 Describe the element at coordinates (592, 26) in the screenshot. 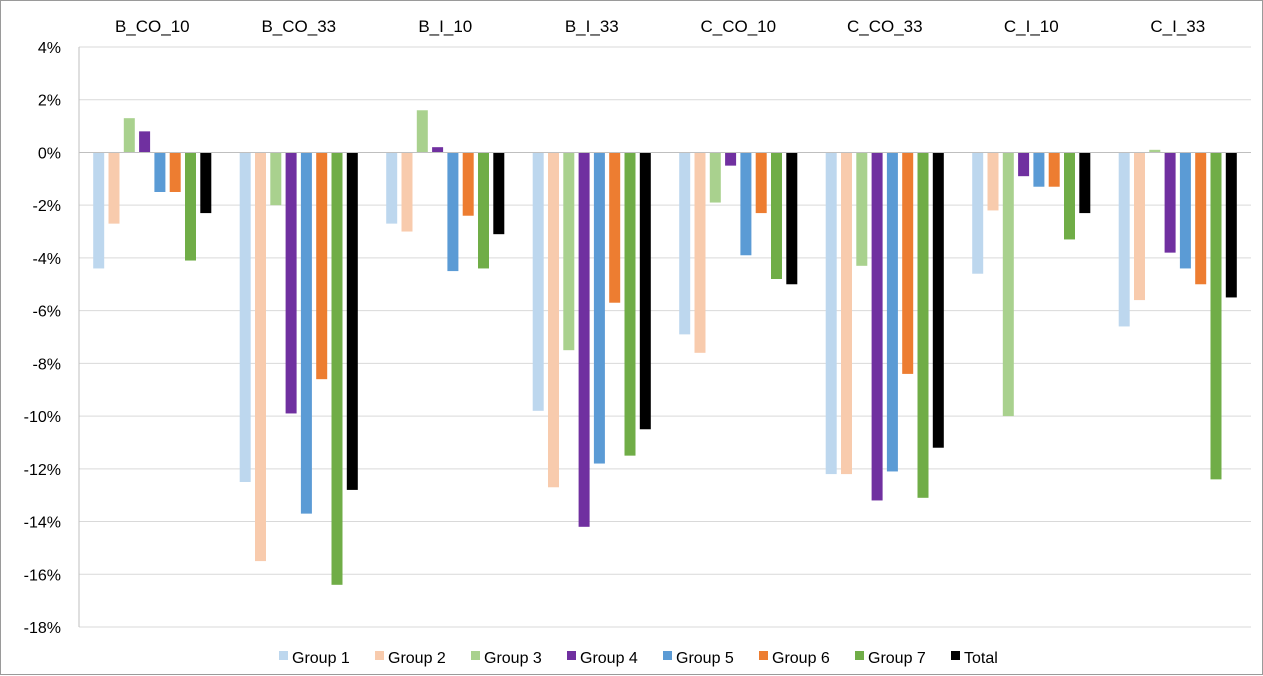

I see `category-label: B_I_33` at that location.